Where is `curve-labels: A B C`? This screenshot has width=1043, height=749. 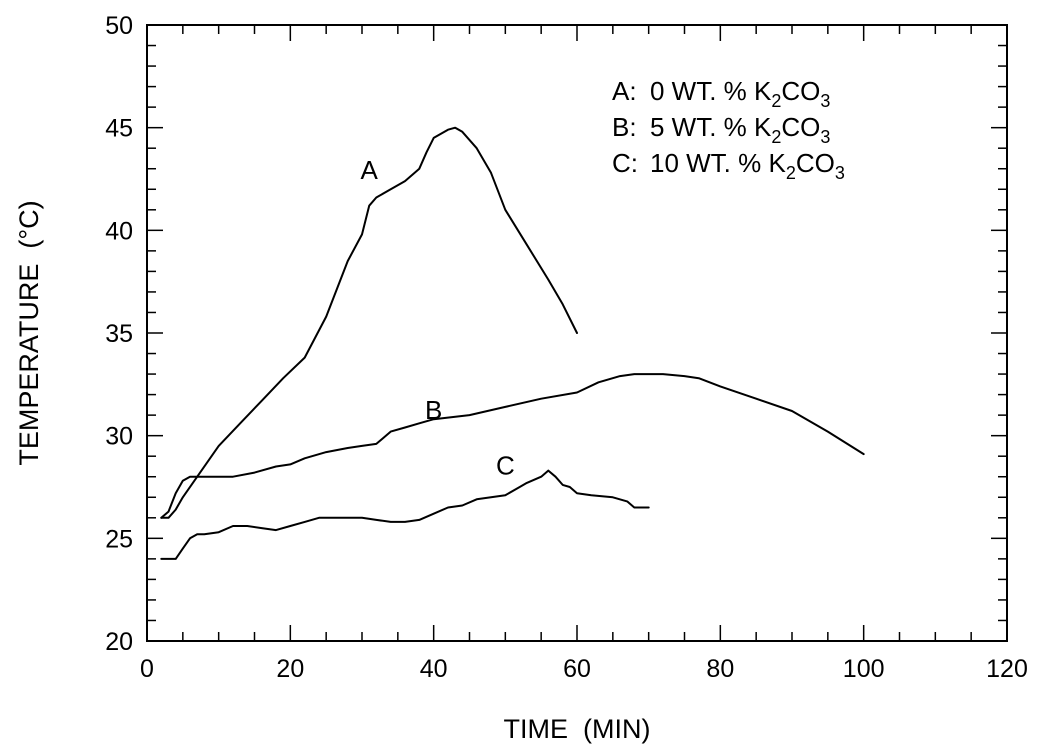
curve-labels: A B C is located at coordinates (437, 318).